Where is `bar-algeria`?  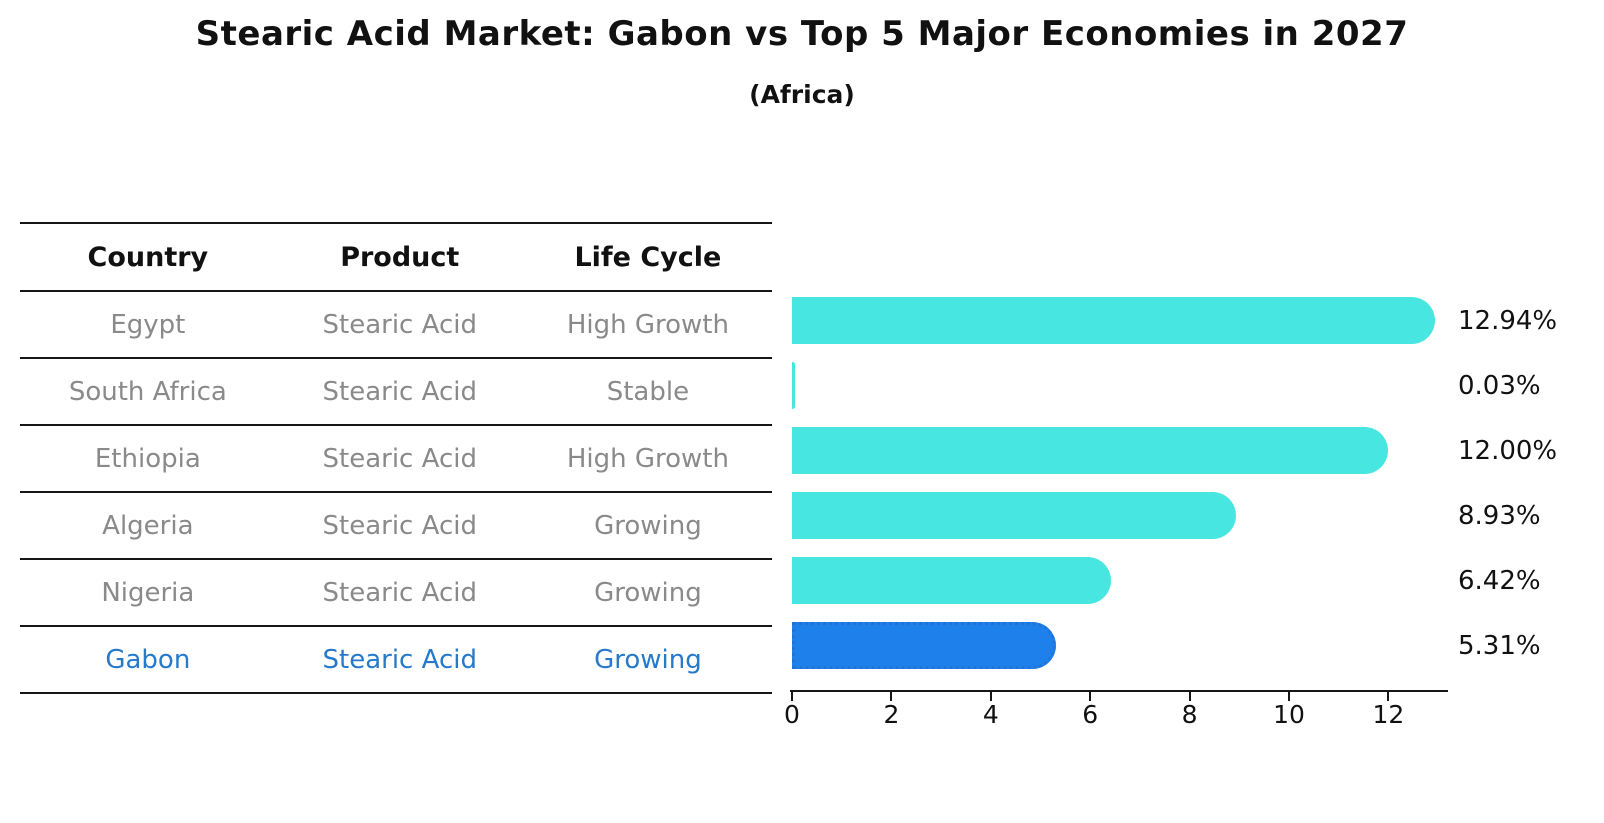 bar-algeria is located at coordinates (1014, 515).